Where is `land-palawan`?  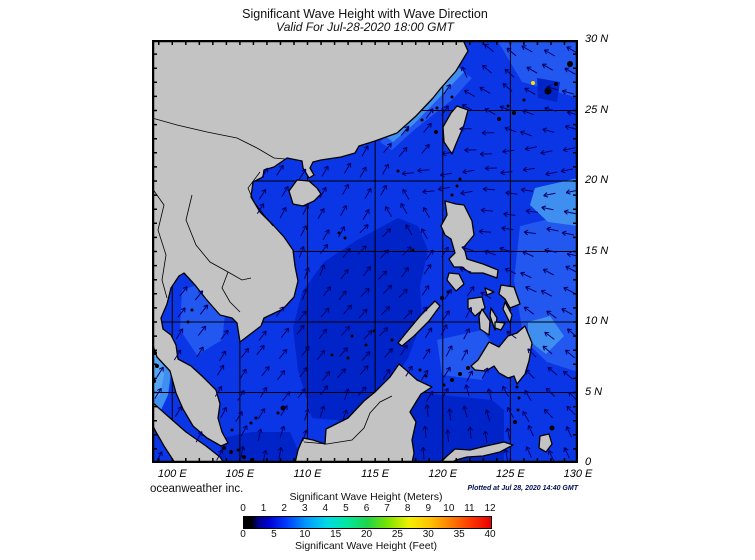
land-palawan is located at coordinates (419, 323).